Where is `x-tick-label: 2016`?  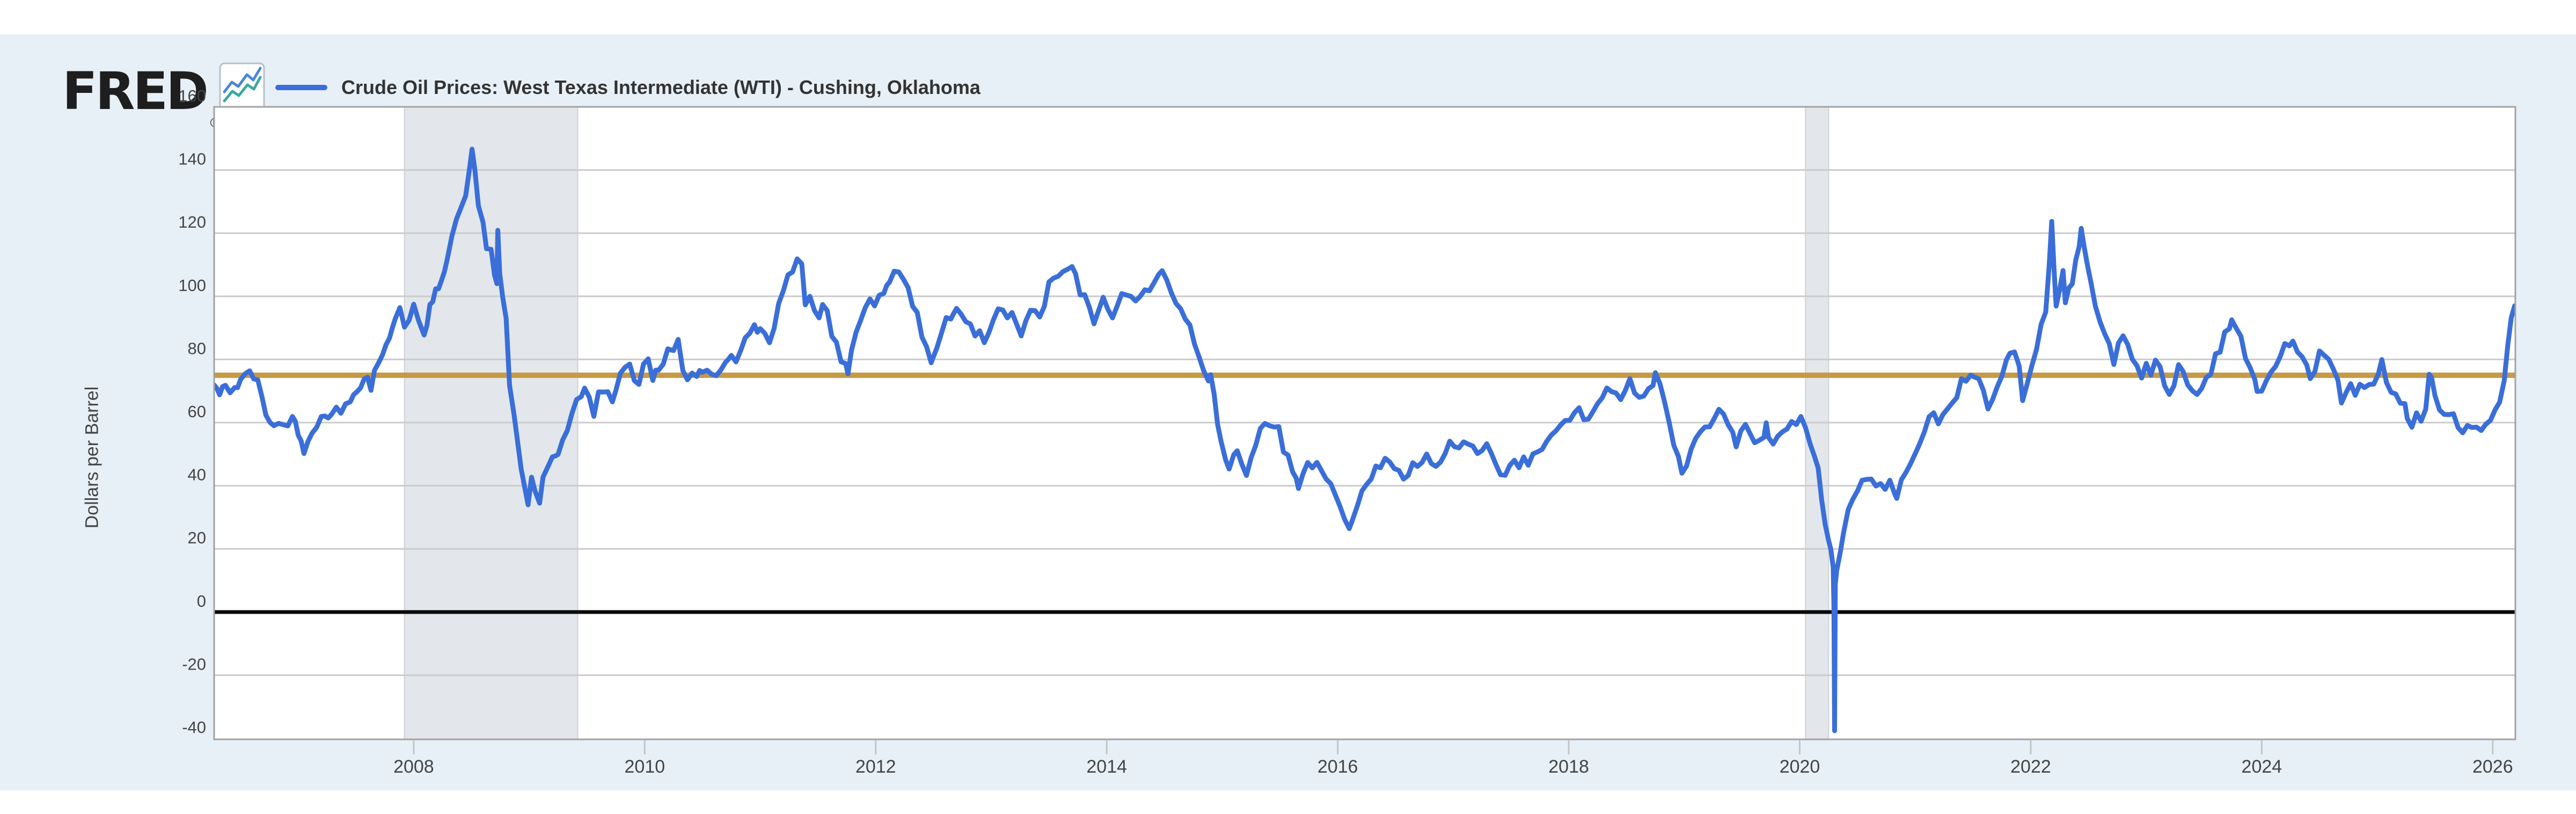
x-tick-label: 2016 is located at coordinates (1338, 767).